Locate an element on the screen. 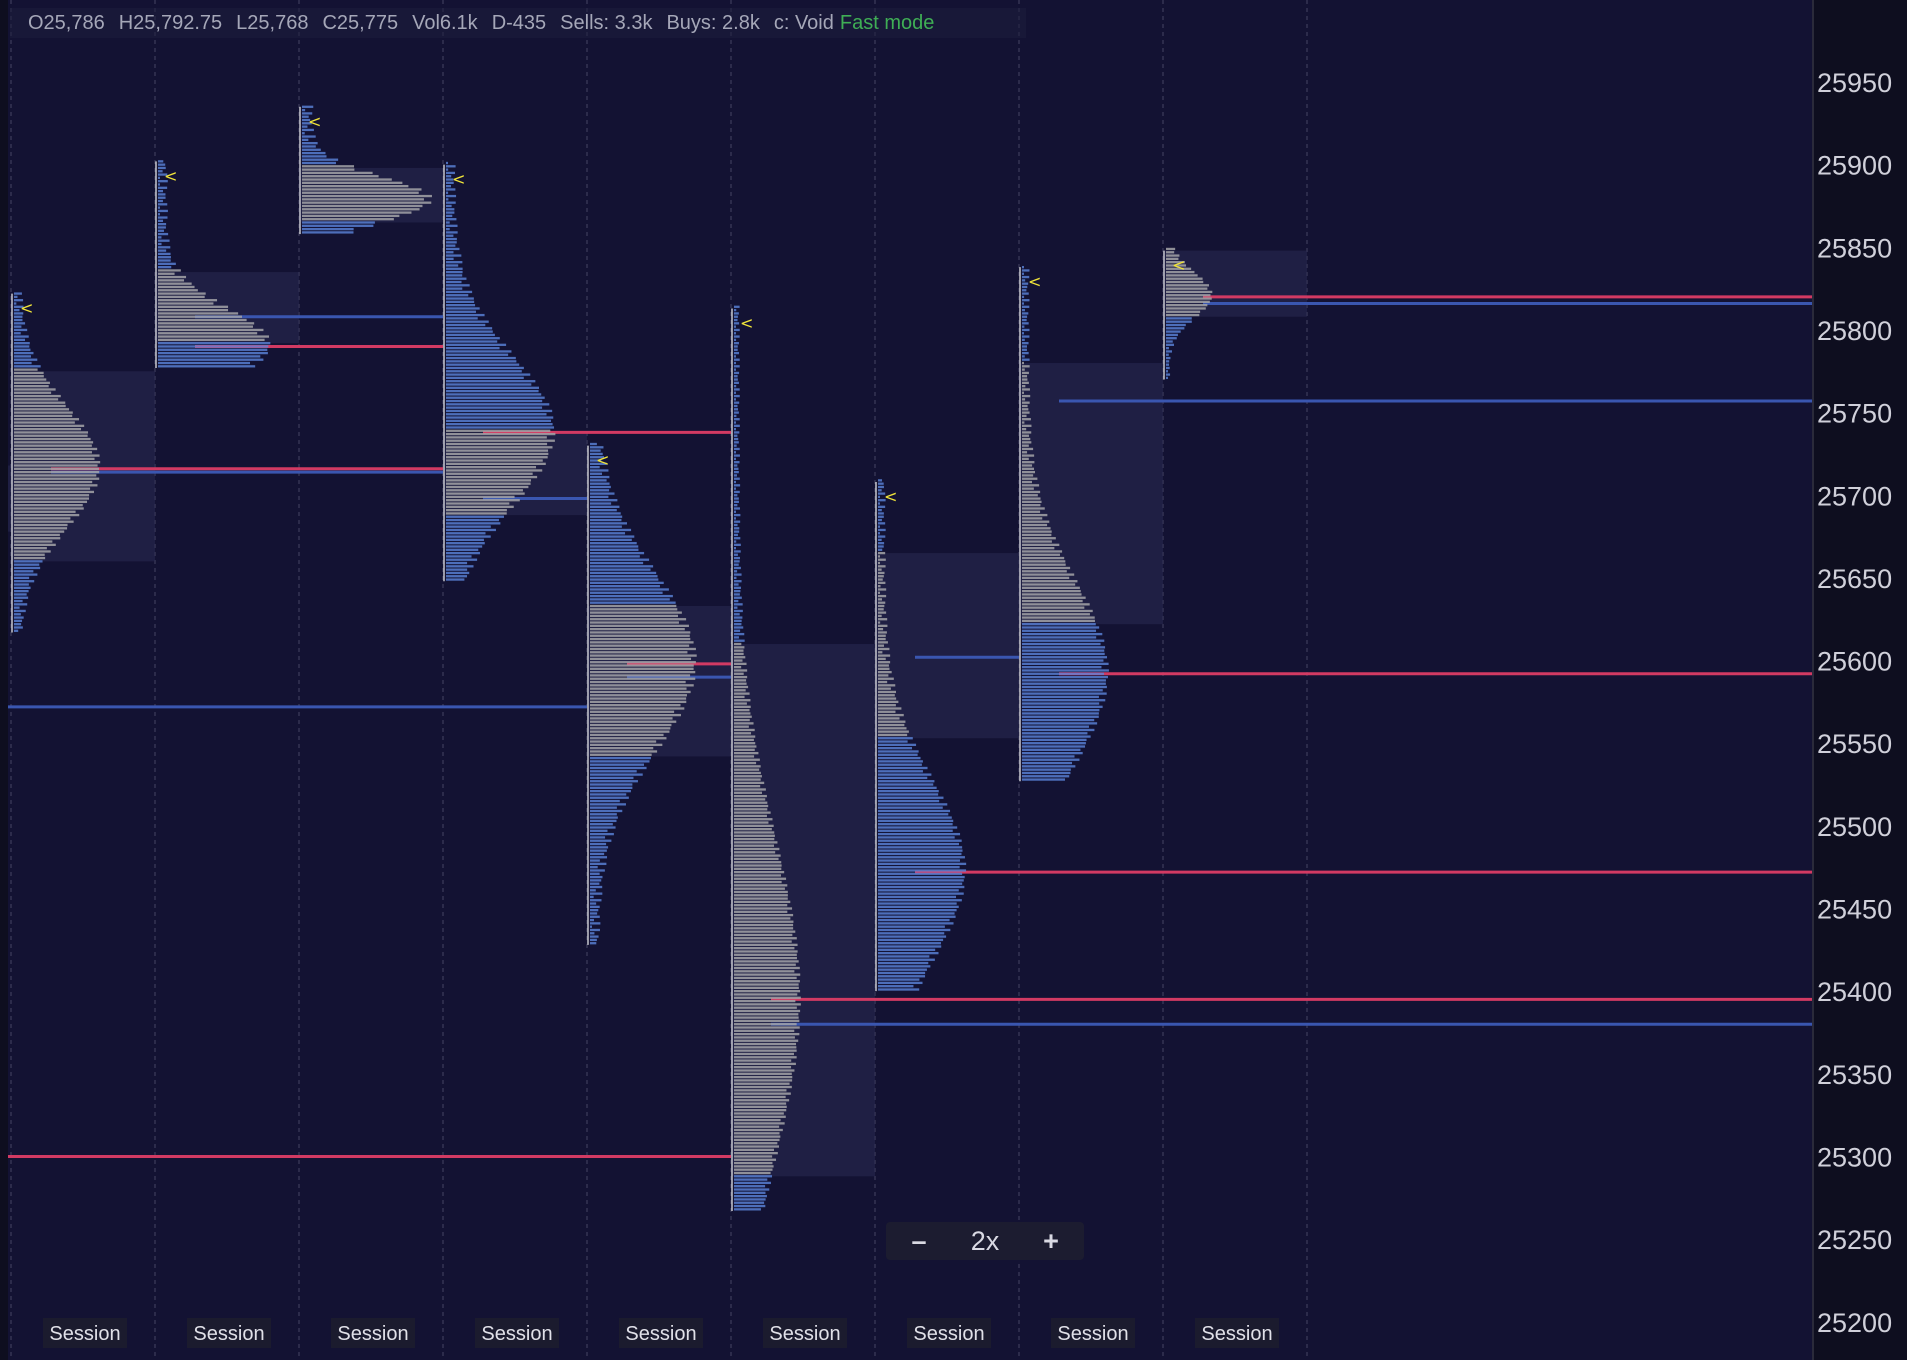 The height and width of the screenshot is (1360, 1907). value-area is located at coordinates (947, 646).